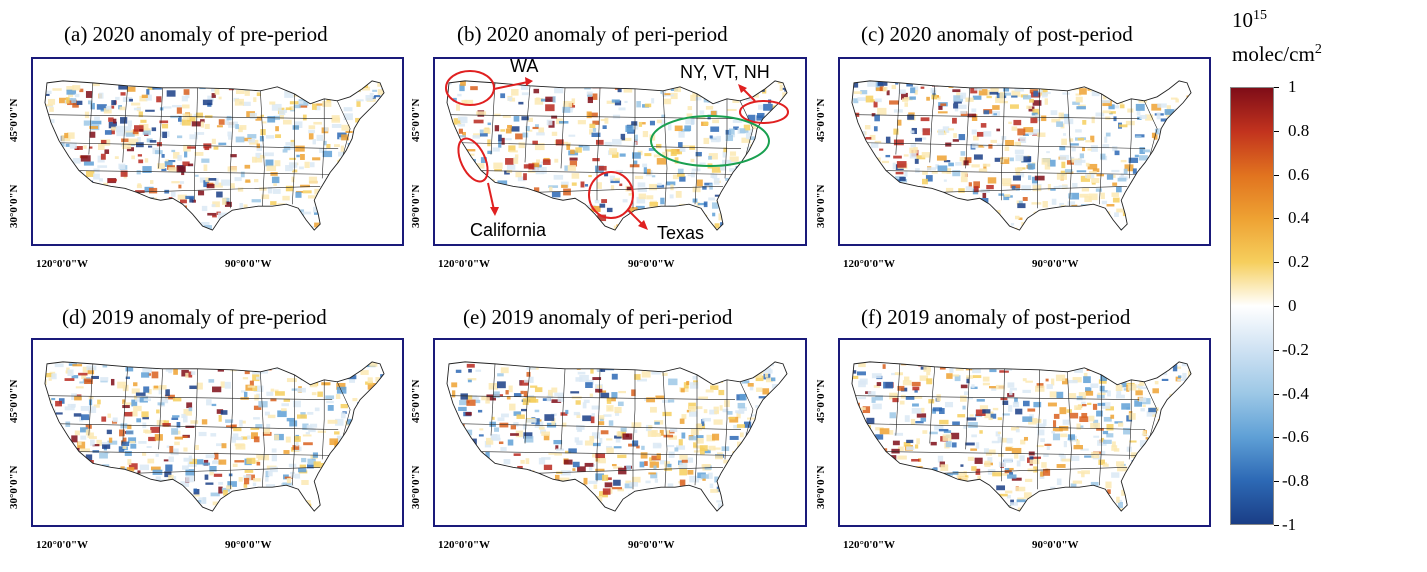 The width and height of the screenshot is (1427, 572). I want to click on lon-label-90-f: 90°0'0"W, so click(1055, 545).